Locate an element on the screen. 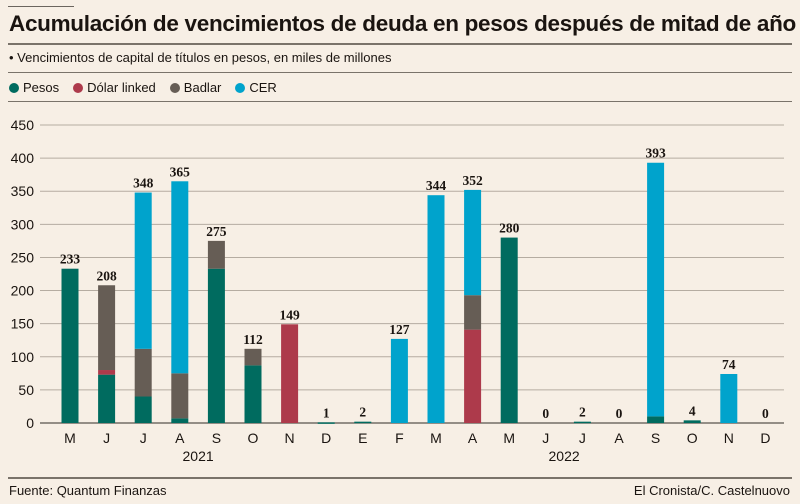 This screenshot has height=504, width=800. bar-total-label: 344 is located at coordinates (436, 185).